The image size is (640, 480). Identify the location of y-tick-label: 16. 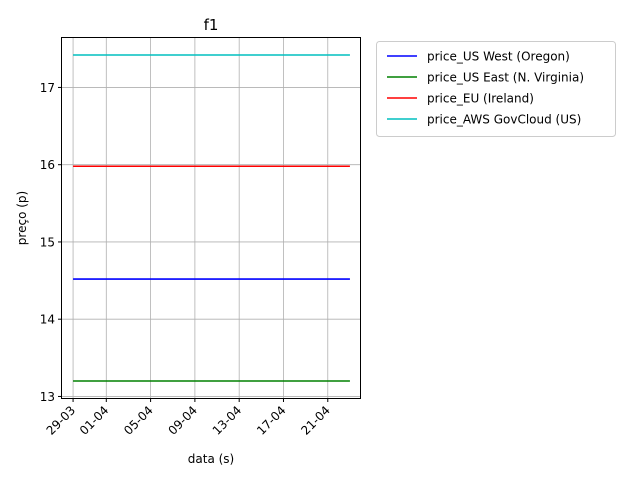
(47, 165).